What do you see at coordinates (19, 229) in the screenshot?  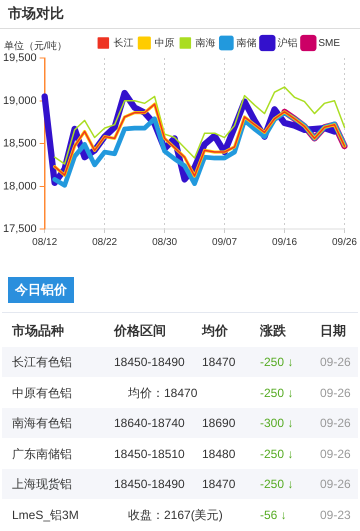 I see `y-tick-label: 17,500` at bounding box center [19, 229].